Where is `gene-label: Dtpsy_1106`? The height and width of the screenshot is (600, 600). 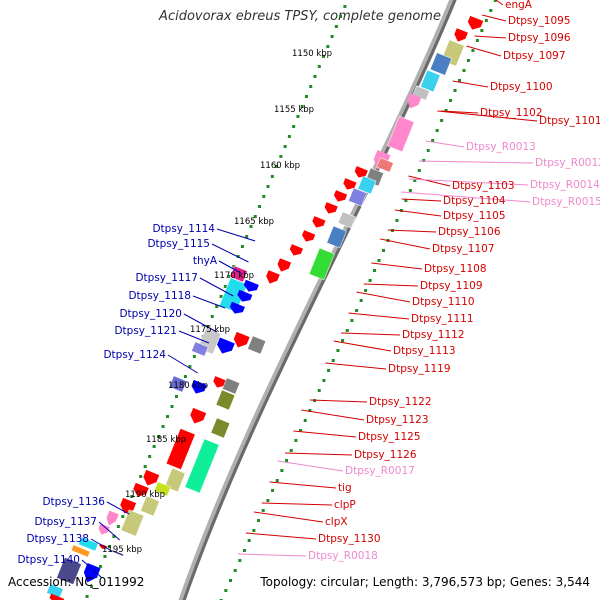 gene-label: Dtpsy_1106 is located at coordinates (469, 232).